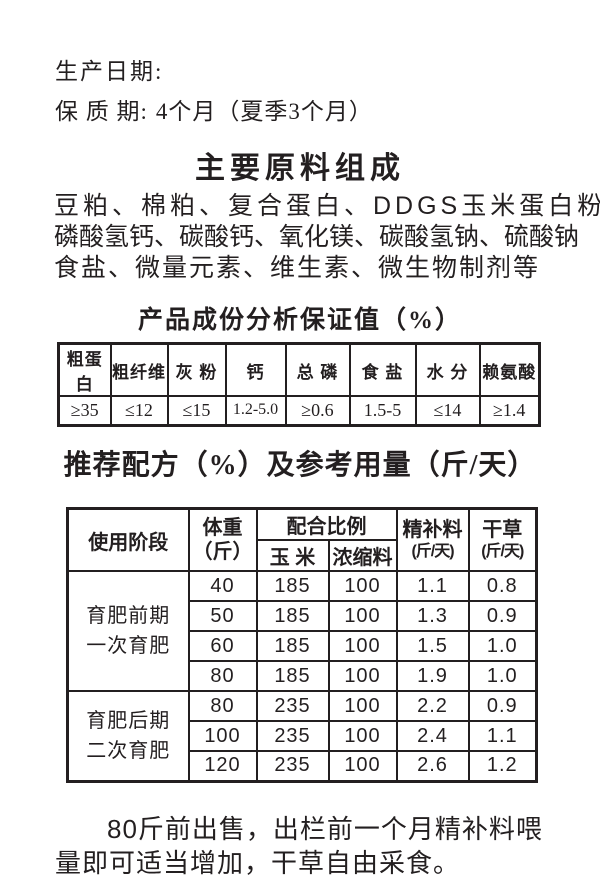 The image size is (600, 882). I want to click on recipe-data-row: 120 235 100 2.6 1.2, so click(303, 766).